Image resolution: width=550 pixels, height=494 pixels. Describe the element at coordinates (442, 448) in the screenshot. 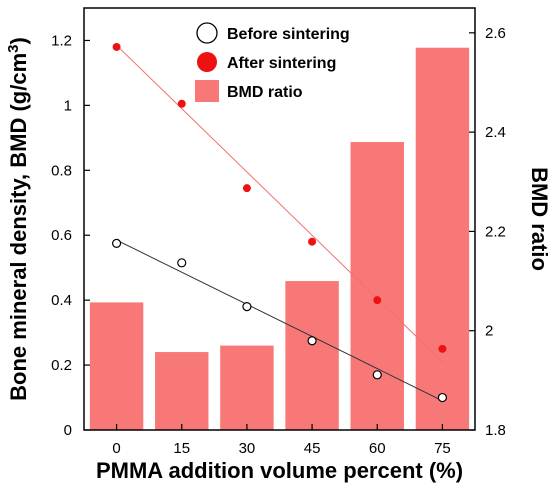

I see `x-tick-label: 75` at that location.